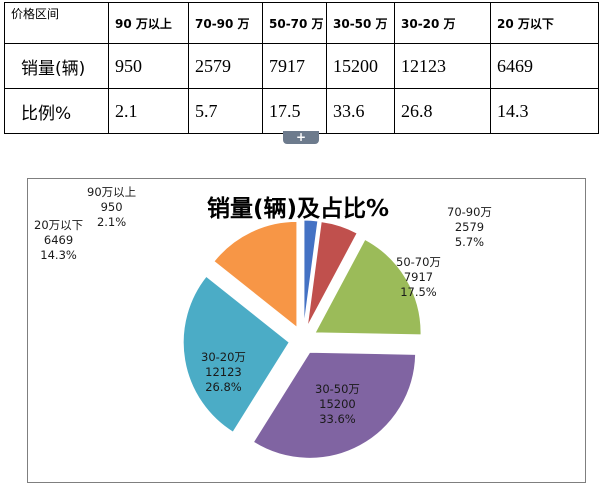 The image size is (600, 493). I want to click on slice-label-value: 950, so click(111, 207).